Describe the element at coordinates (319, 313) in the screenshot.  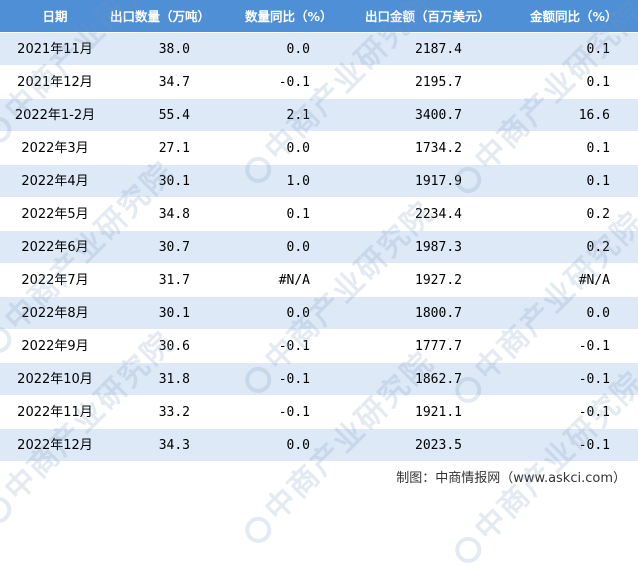
I see `table-row: 2022年8月 30.1 0.0 1800.7 0.0` at that location.